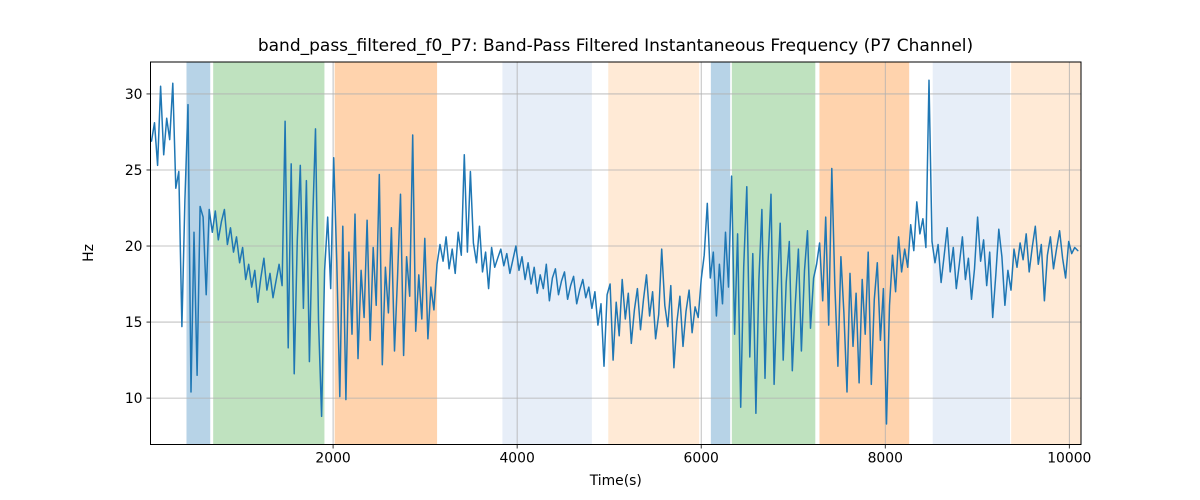  I want to click on stage-band-green, so click(269, 253).